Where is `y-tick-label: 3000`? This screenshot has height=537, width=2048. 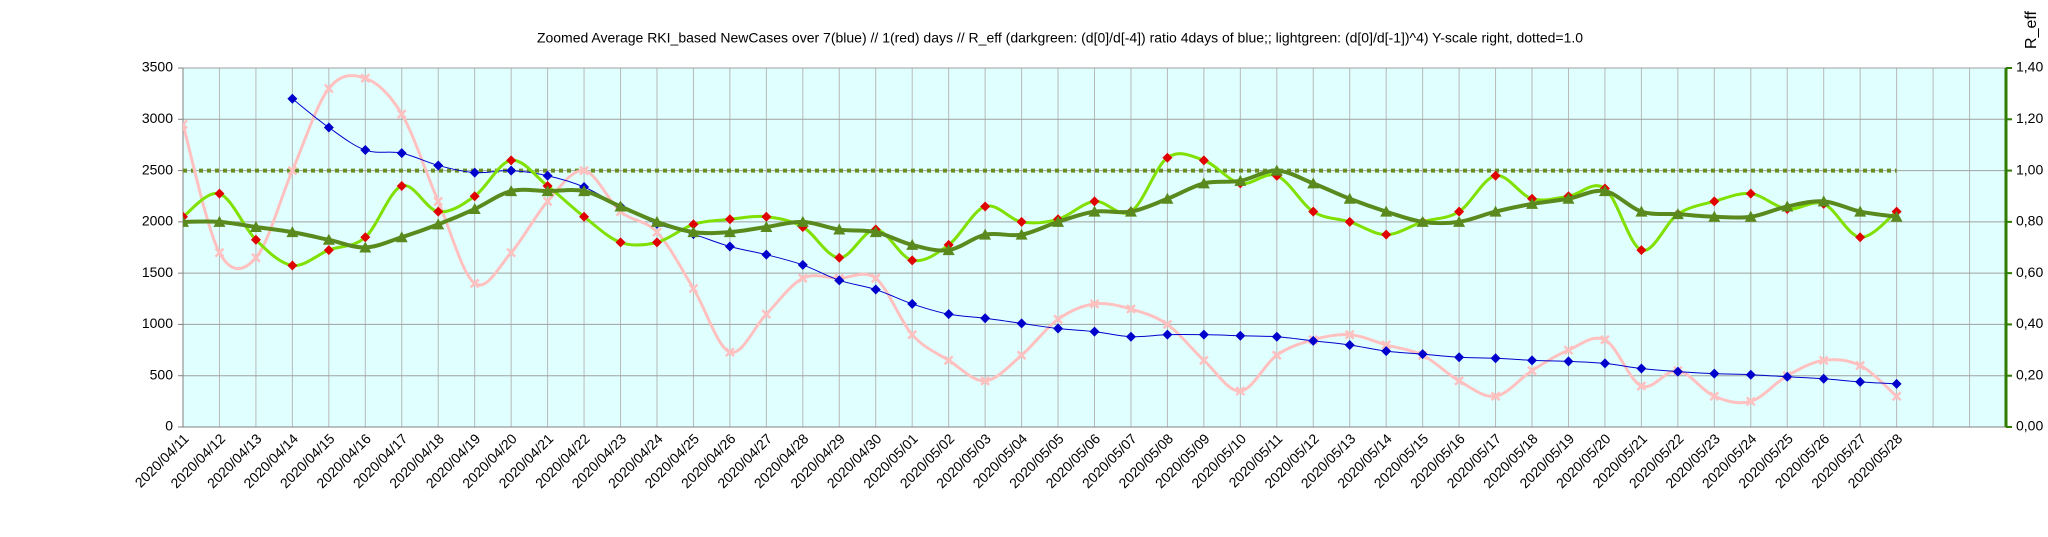
y-tick-label: 3000 is located at coordinates (157, 118).